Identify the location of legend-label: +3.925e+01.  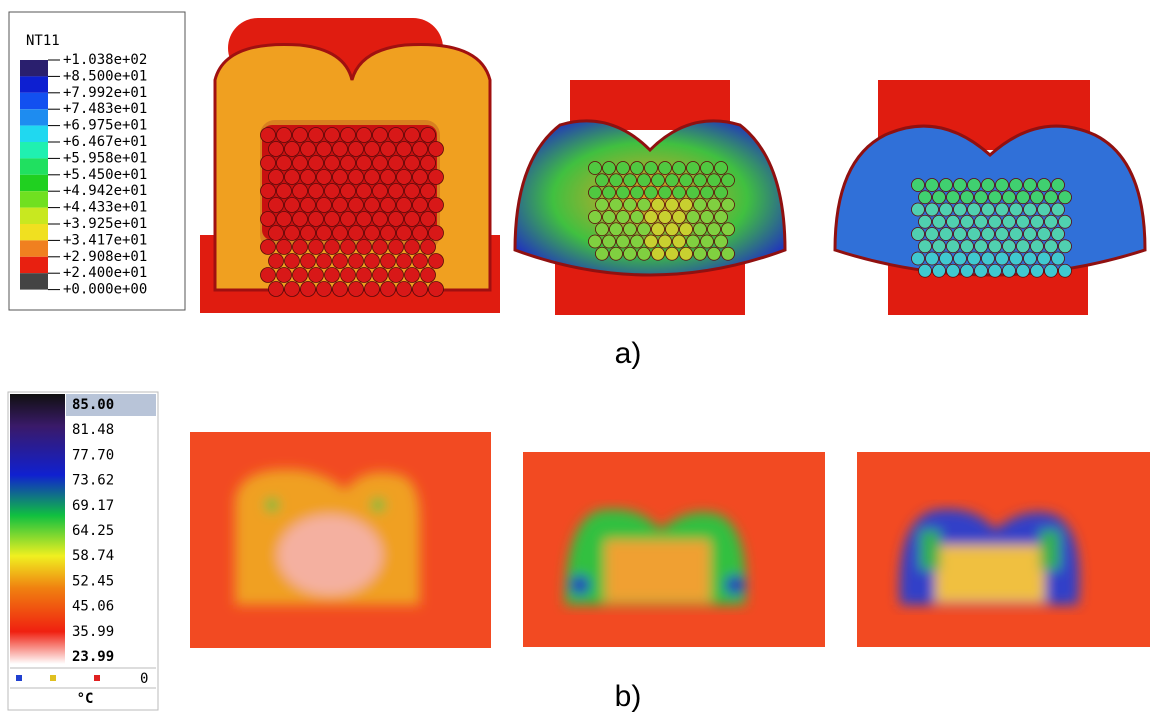
(105, 224).